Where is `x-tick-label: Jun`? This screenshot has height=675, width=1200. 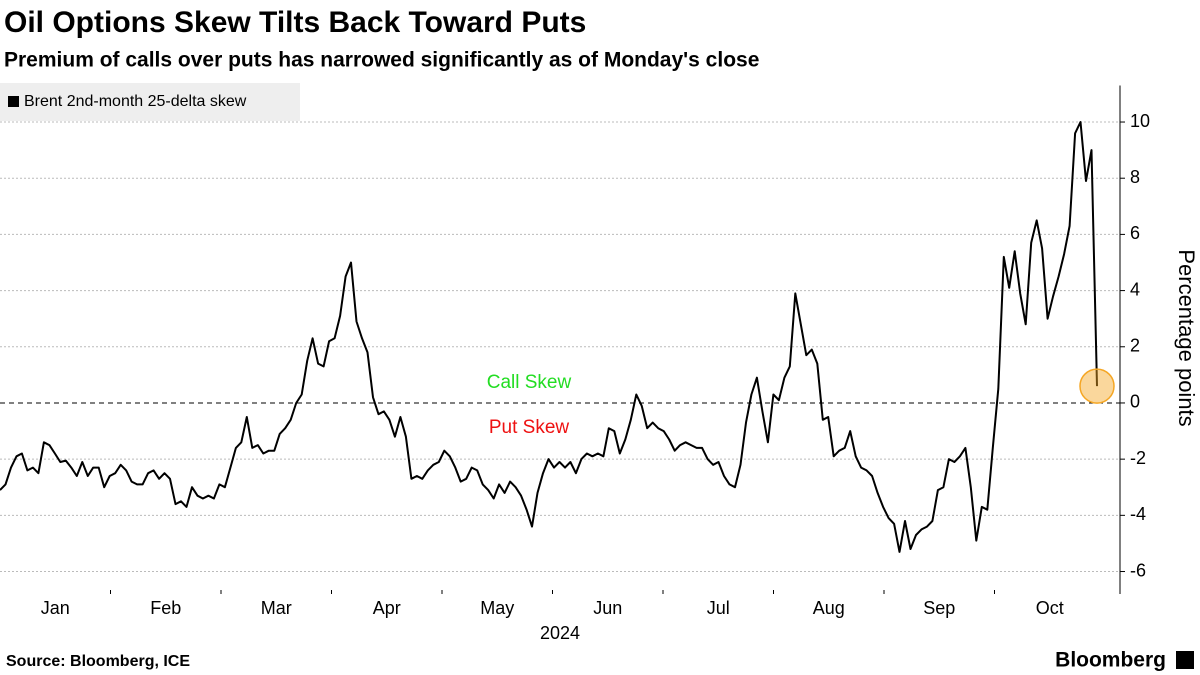 x-tick-label: Jun is located at coordinates (607, 608).